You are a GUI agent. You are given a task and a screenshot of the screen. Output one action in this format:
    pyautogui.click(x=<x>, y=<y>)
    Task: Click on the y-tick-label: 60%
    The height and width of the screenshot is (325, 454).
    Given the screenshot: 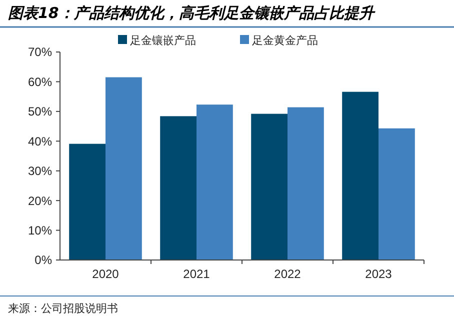 What is the action you would take?
    pyautogui.click(x=40, y=81)
    